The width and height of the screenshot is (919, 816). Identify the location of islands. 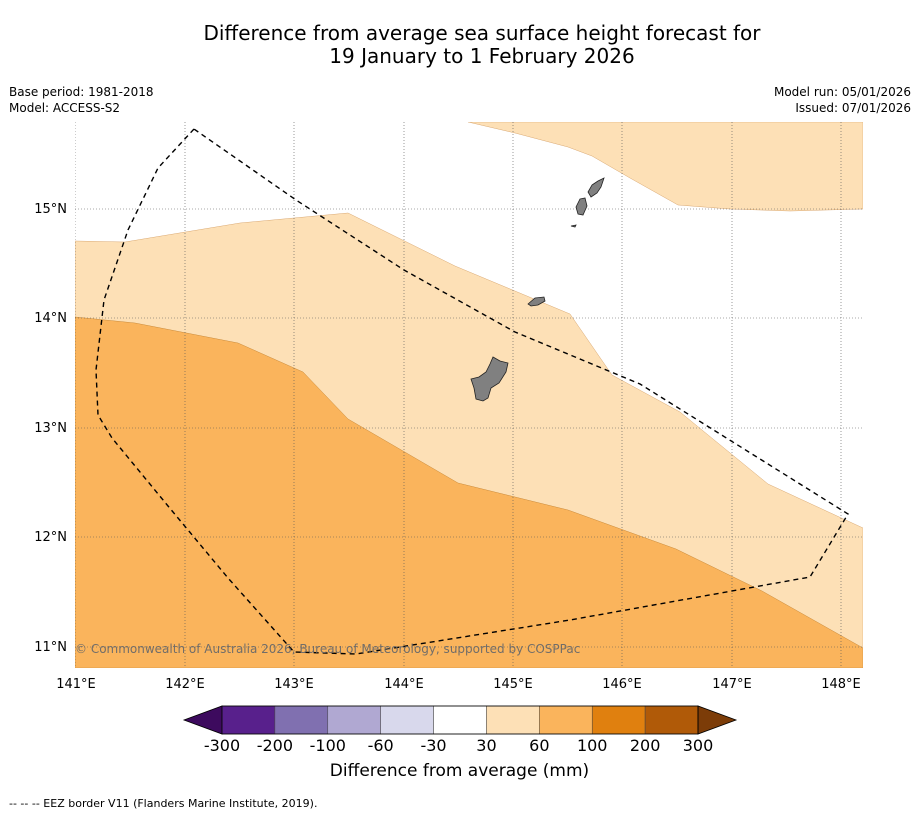
(537, 289).